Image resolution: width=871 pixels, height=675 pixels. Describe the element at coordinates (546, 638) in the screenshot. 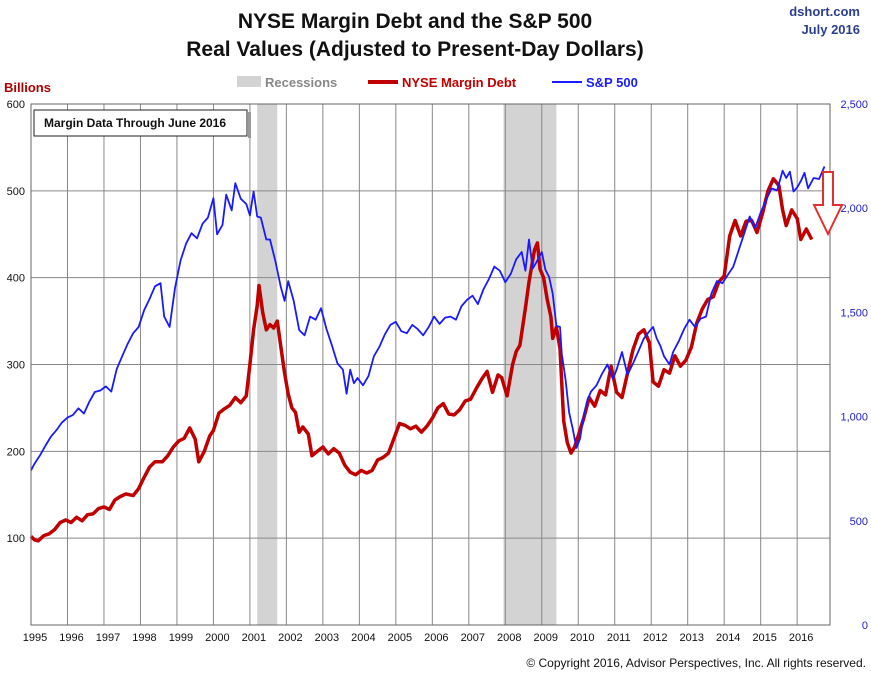

I see `x-tick-label: 2009` at that location.